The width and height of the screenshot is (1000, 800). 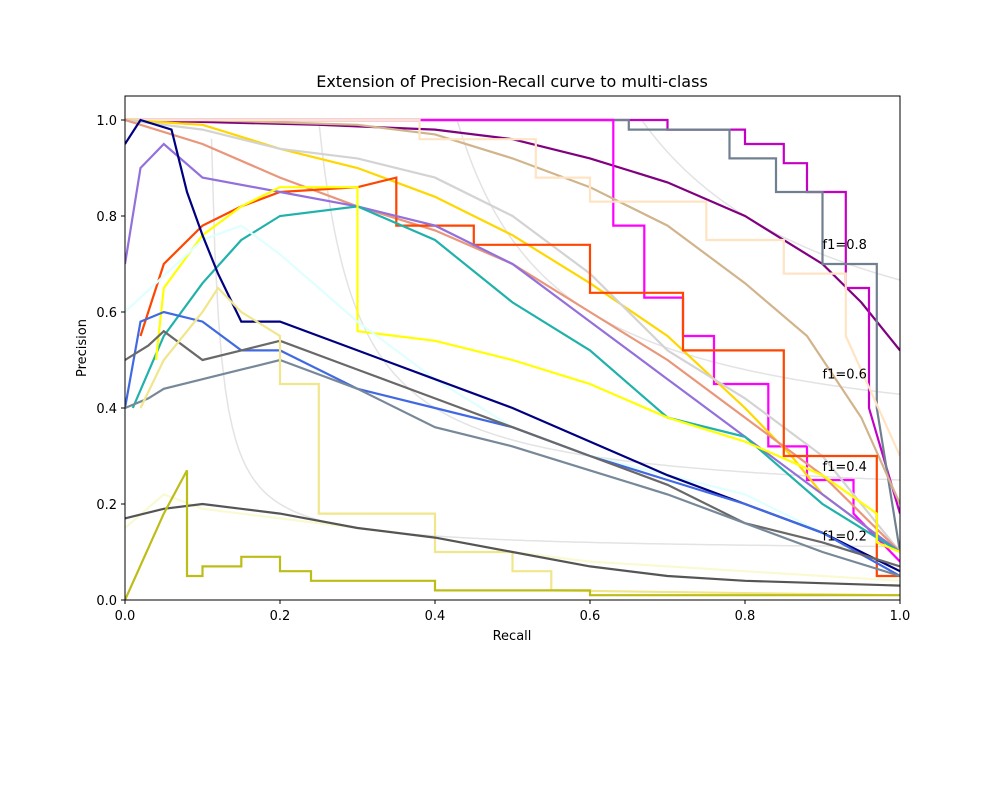 What do you see at coordinates (106, 217) in the screenshot?
I see `y-tick-label: 0.8` at bounding box center [106, 217].